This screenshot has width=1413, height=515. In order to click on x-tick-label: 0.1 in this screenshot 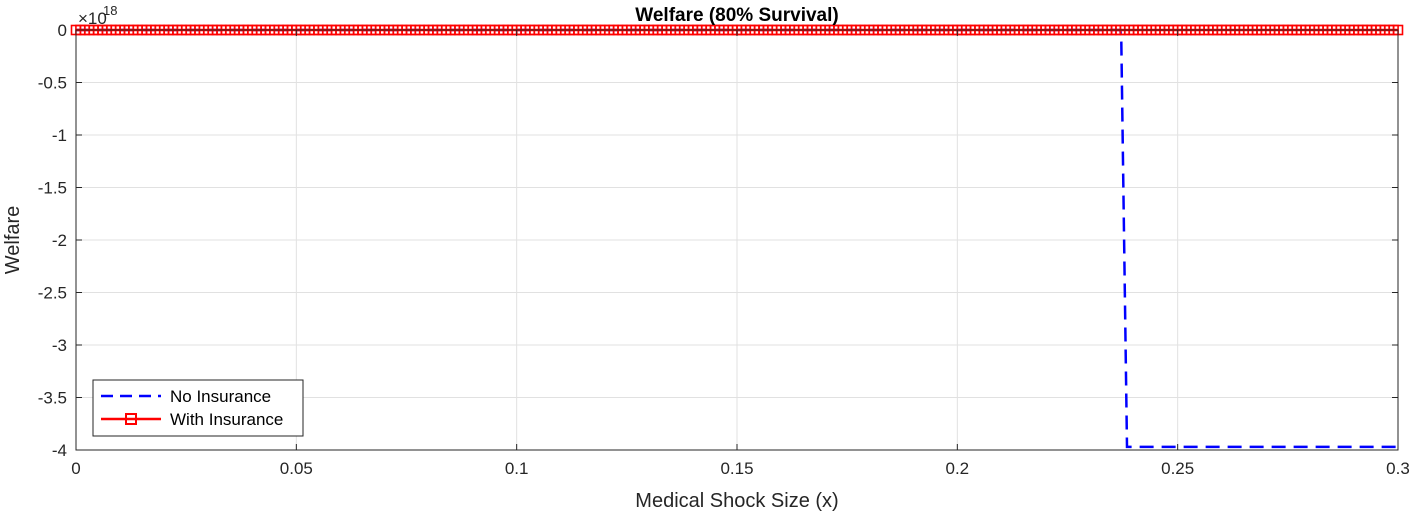, I will do `click(517, 468)`.